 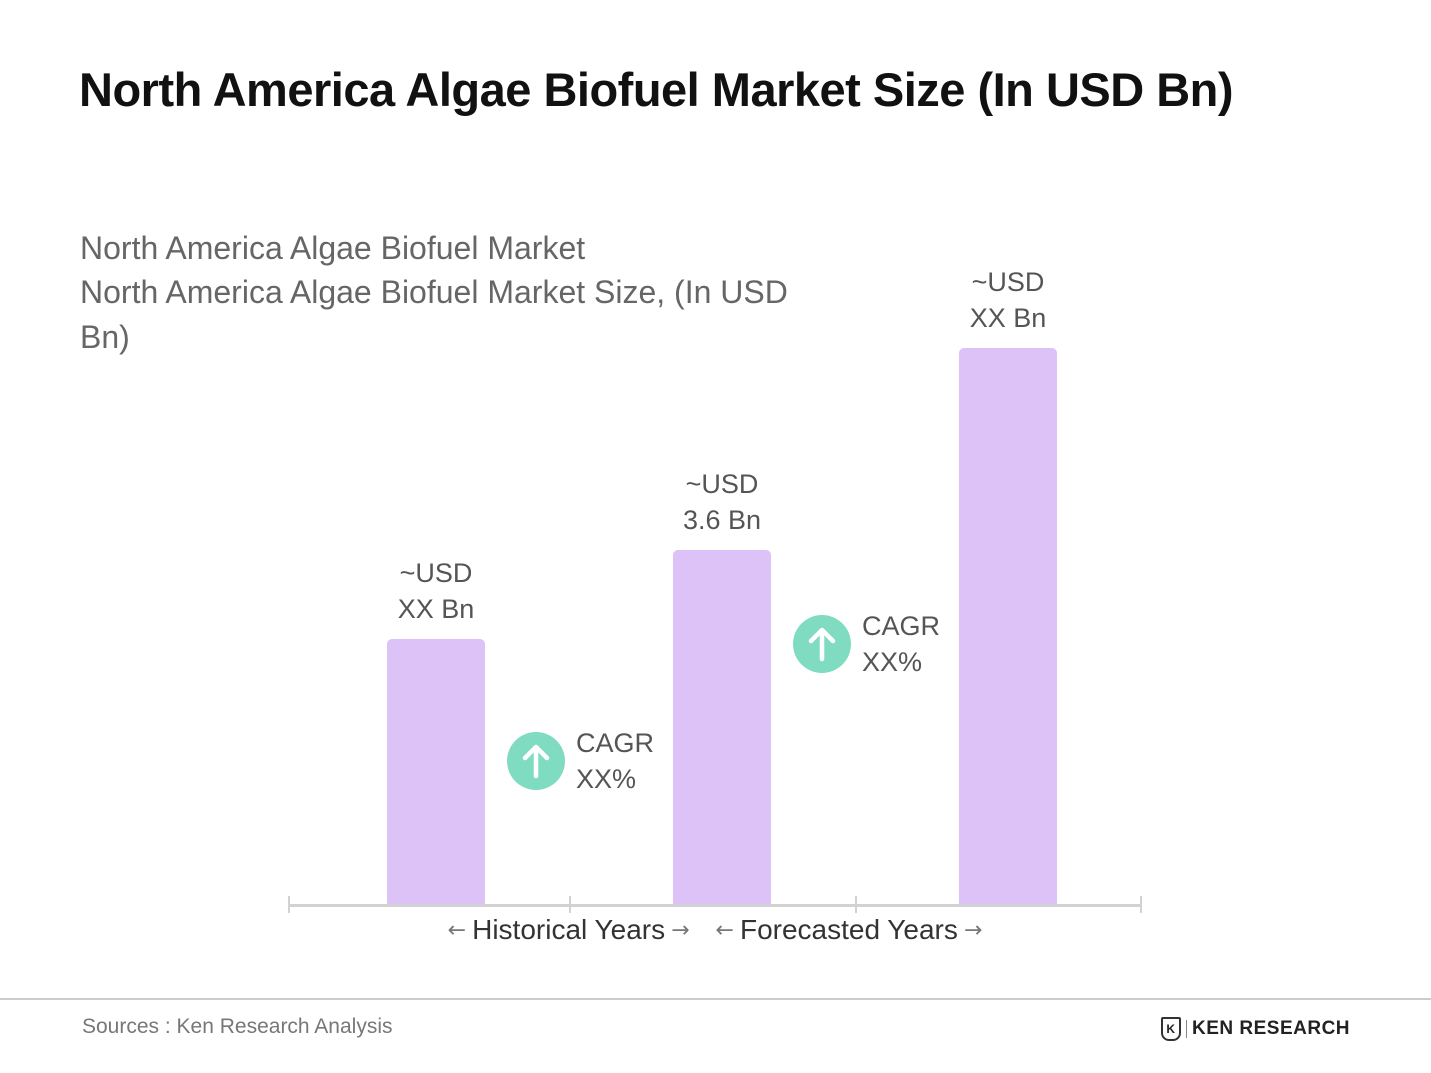 I want to click on subtitle-line: North America Algae Biofuel Market, so click(x=333, y=248).